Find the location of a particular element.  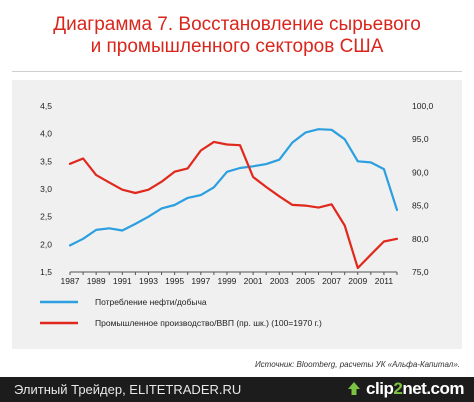

title-line-1: Диаграмма 7. Восстановление сырьевого is located at coordinates (237, 24).